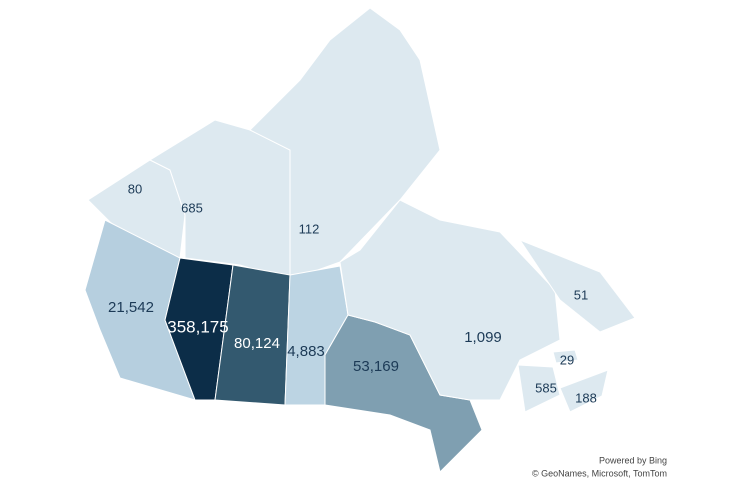 The image size is (750, 492). Describe the element at coordinates (257, 343) in the screenshot. I see `region-label: 80,124` at that location.